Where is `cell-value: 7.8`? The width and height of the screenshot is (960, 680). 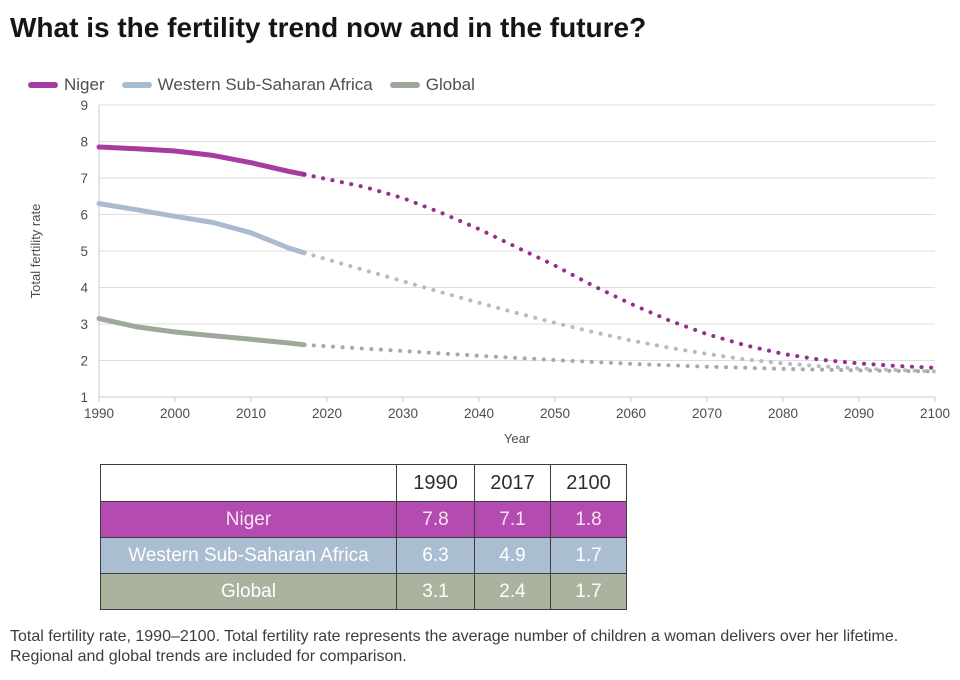
cell-value: 7.8 is located at coordinates (435, 519).